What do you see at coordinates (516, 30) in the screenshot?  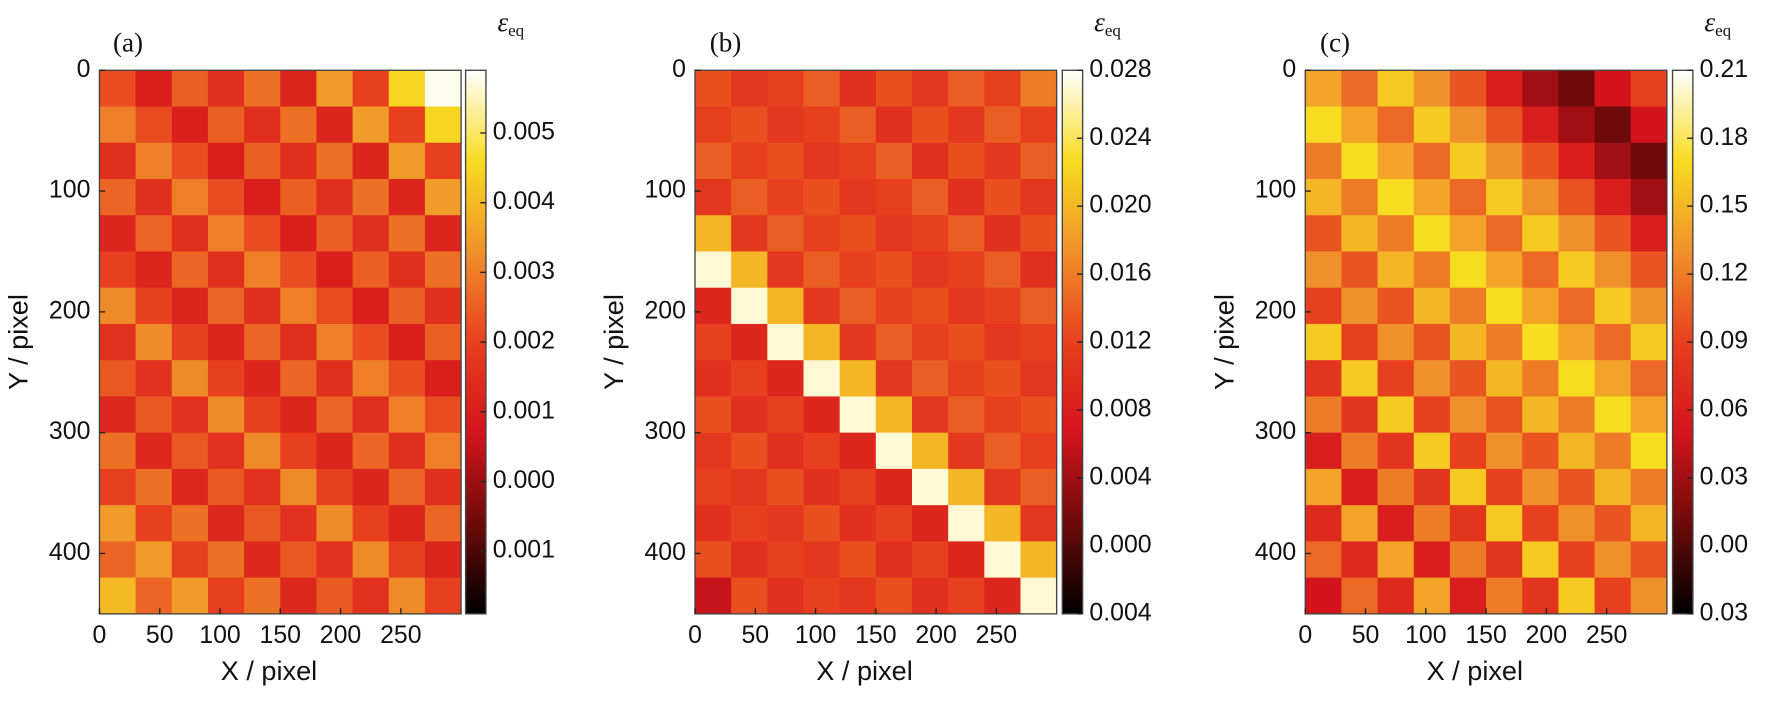 I see `colorbar-title-subscript: eq` at bounding box center [516, 30].